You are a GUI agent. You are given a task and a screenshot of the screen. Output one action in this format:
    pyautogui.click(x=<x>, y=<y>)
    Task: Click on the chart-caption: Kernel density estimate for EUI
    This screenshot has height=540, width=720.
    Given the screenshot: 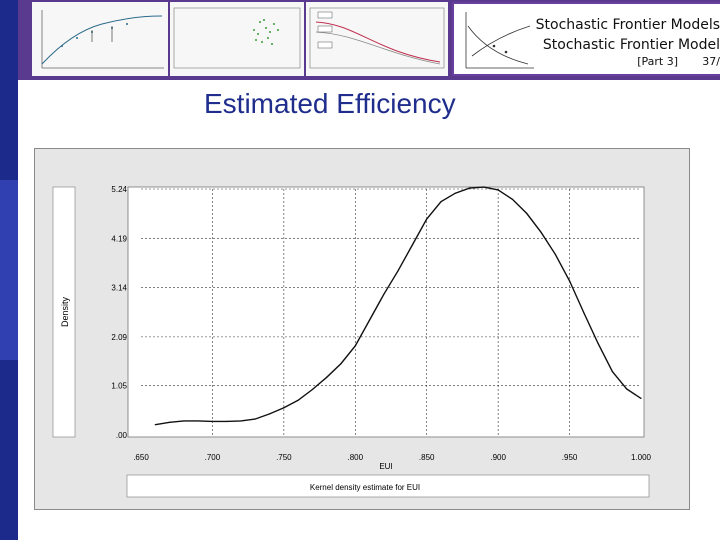 What is the action you would take?
    pyautogui.click(x=365, y=487)
    